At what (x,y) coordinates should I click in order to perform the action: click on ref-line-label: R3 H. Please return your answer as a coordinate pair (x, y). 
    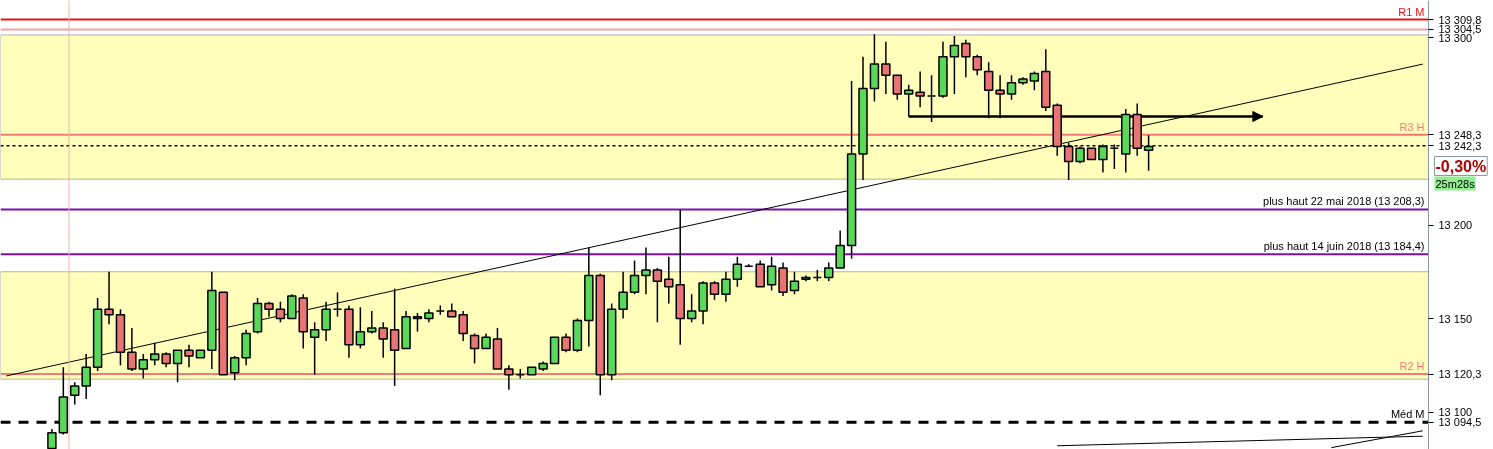
    Looking at the image, I should click on (1412, 126).